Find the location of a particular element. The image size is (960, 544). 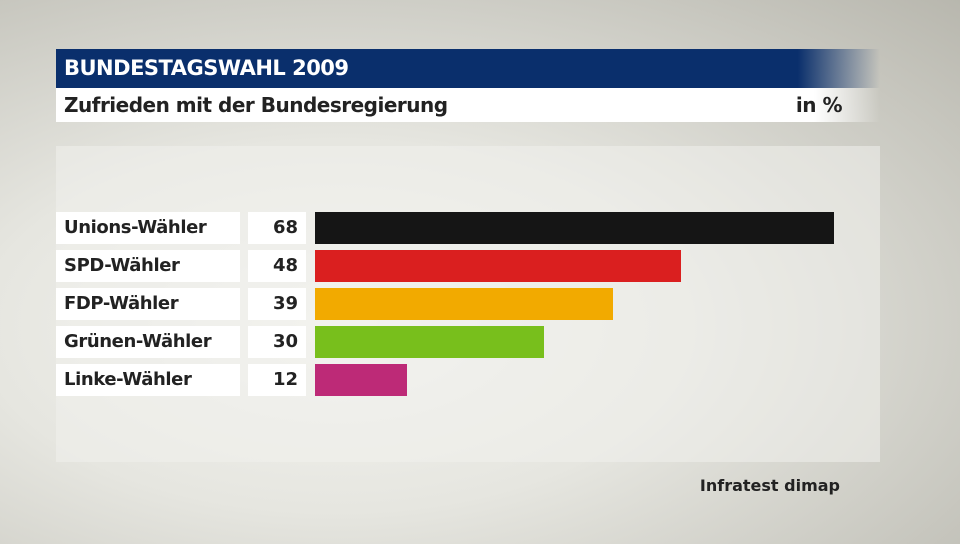

chart-title-bar: BUNDESTAGSWAHL 2009 is located at coordinates (468, 68).